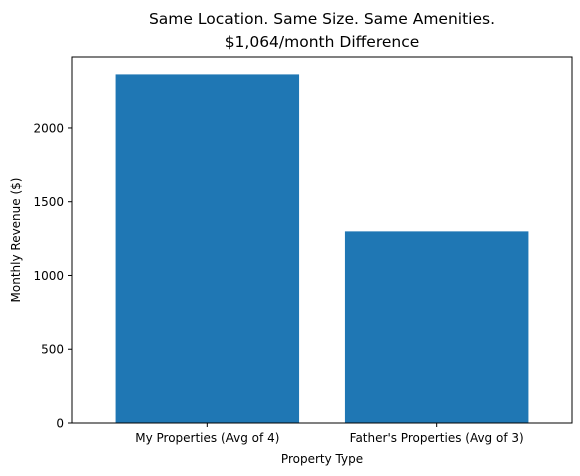  I want to click on bar, so click(436, 327).